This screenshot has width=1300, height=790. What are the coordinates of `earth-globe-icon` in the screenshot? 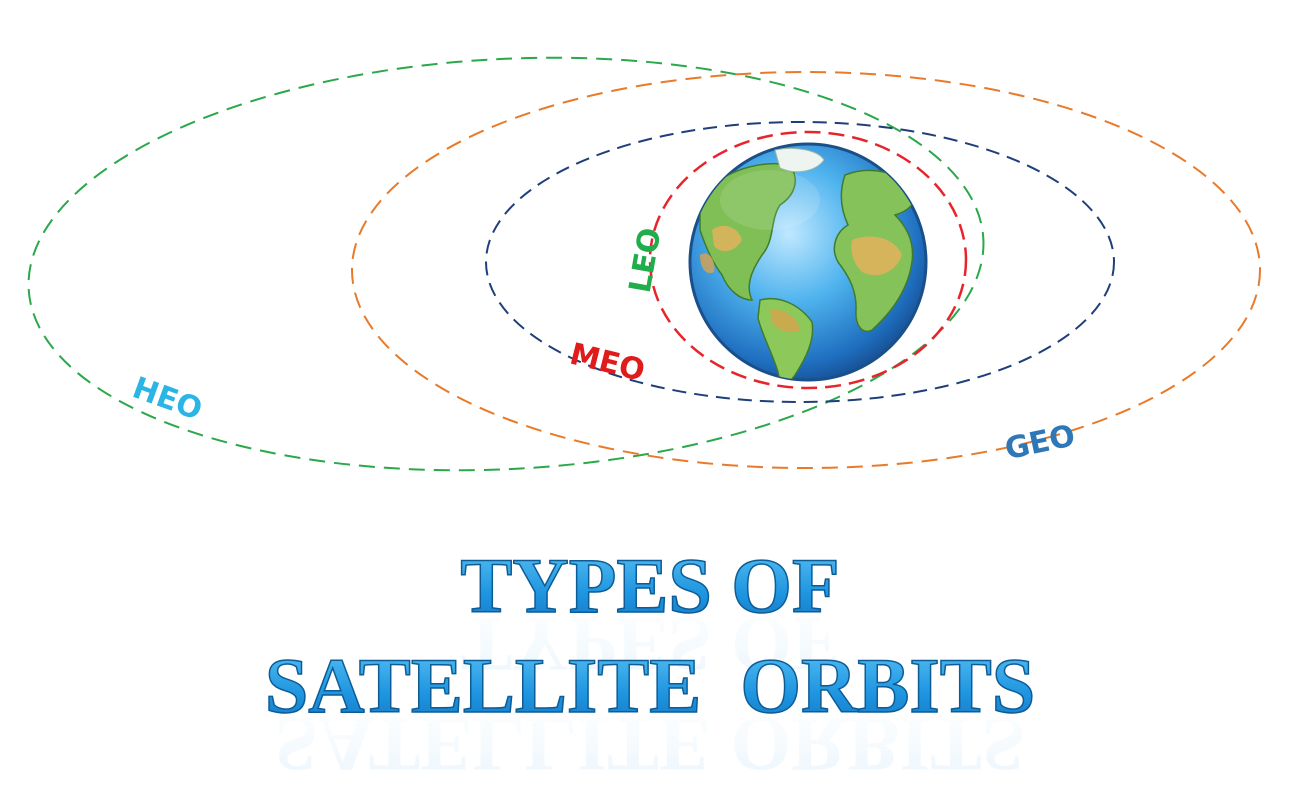 It's located at (808, 262).